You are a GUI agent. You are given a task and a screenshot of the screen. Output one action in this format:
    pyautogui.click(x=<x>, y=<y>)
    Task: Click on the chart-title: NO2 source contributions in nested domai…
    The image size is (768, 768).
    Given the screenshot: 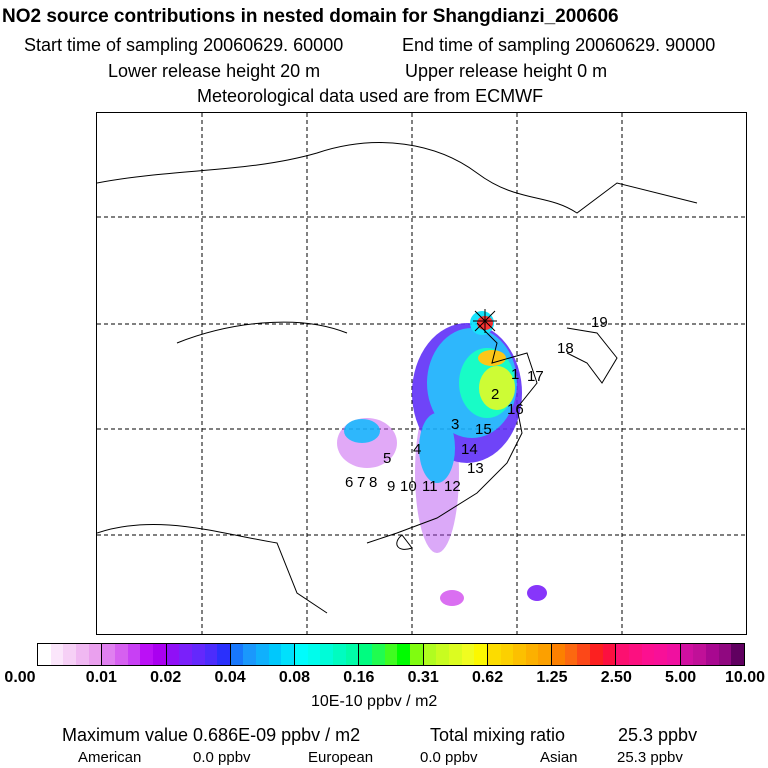 What is the action you would take?
    pyautogui.click(x=310, y=16)
    